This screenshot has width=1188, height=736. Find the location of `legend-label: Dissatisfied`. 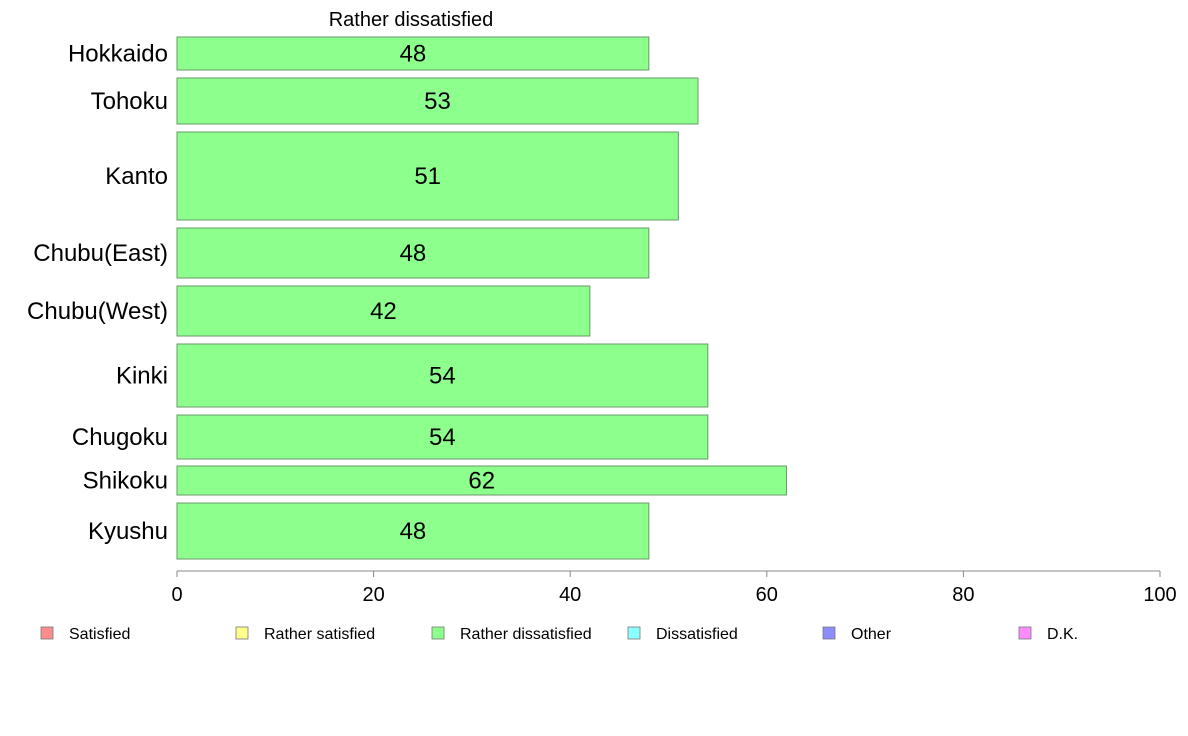

legend-label: Dissatisfied is located at coordinates (697, 634).